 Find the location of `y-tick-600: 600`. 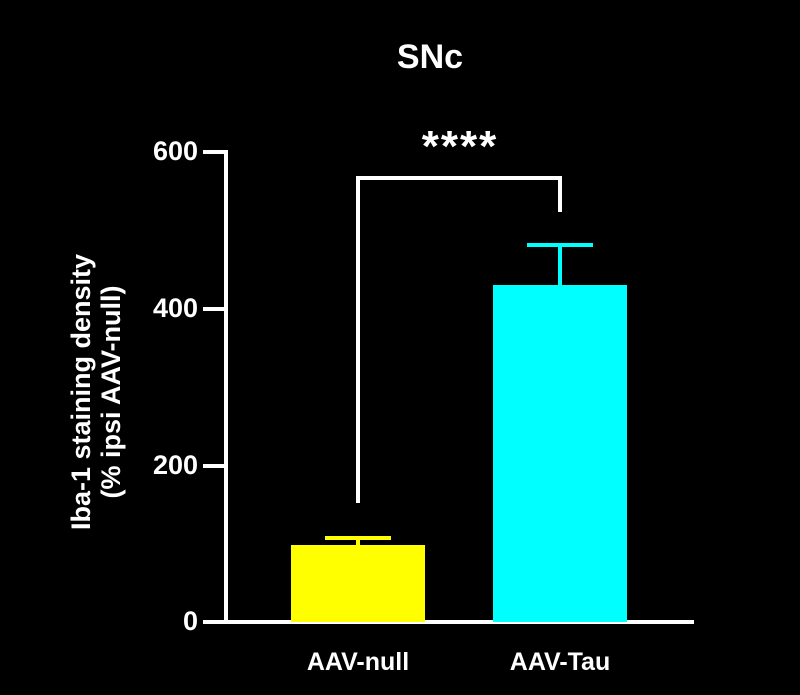

y-tick-600: 600 is located at coordinates (175, 151).